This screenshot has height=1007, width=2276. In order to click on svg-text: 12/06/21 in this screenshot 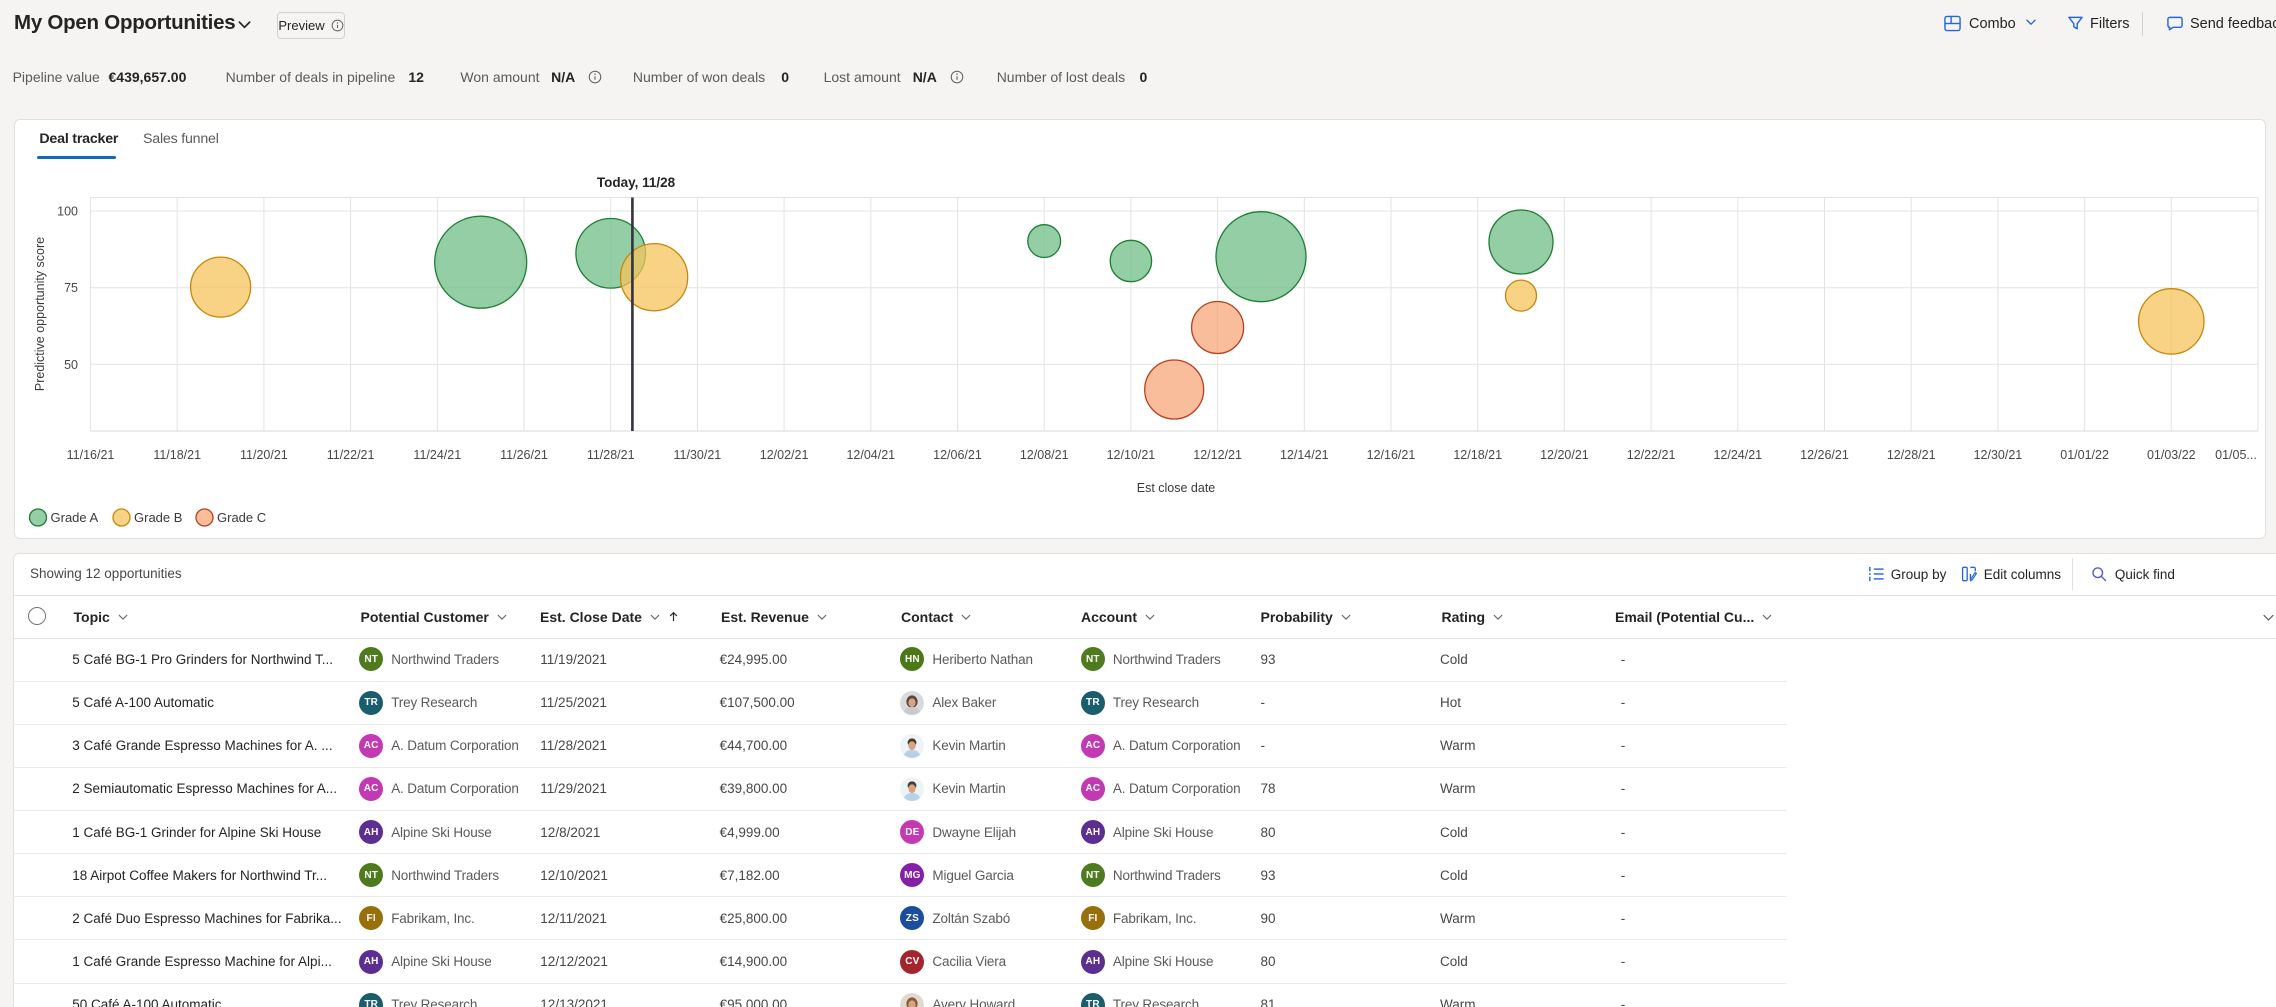, I will do `click(957, 455)`.